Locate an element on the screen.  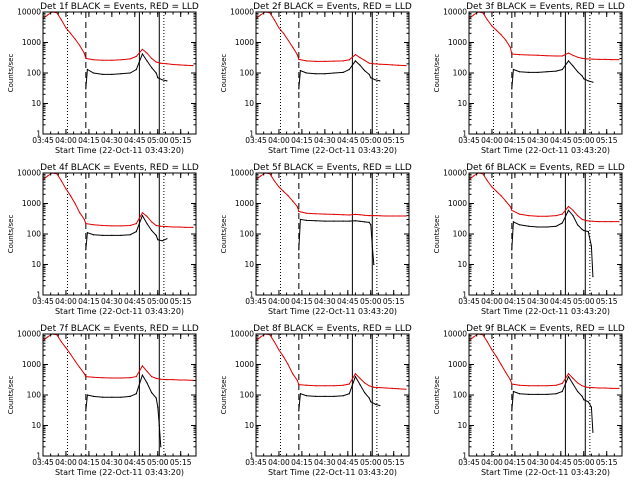
chart-title: Det 5f BLACK = Events, RED = LLD is located at coordinates (332, 168).